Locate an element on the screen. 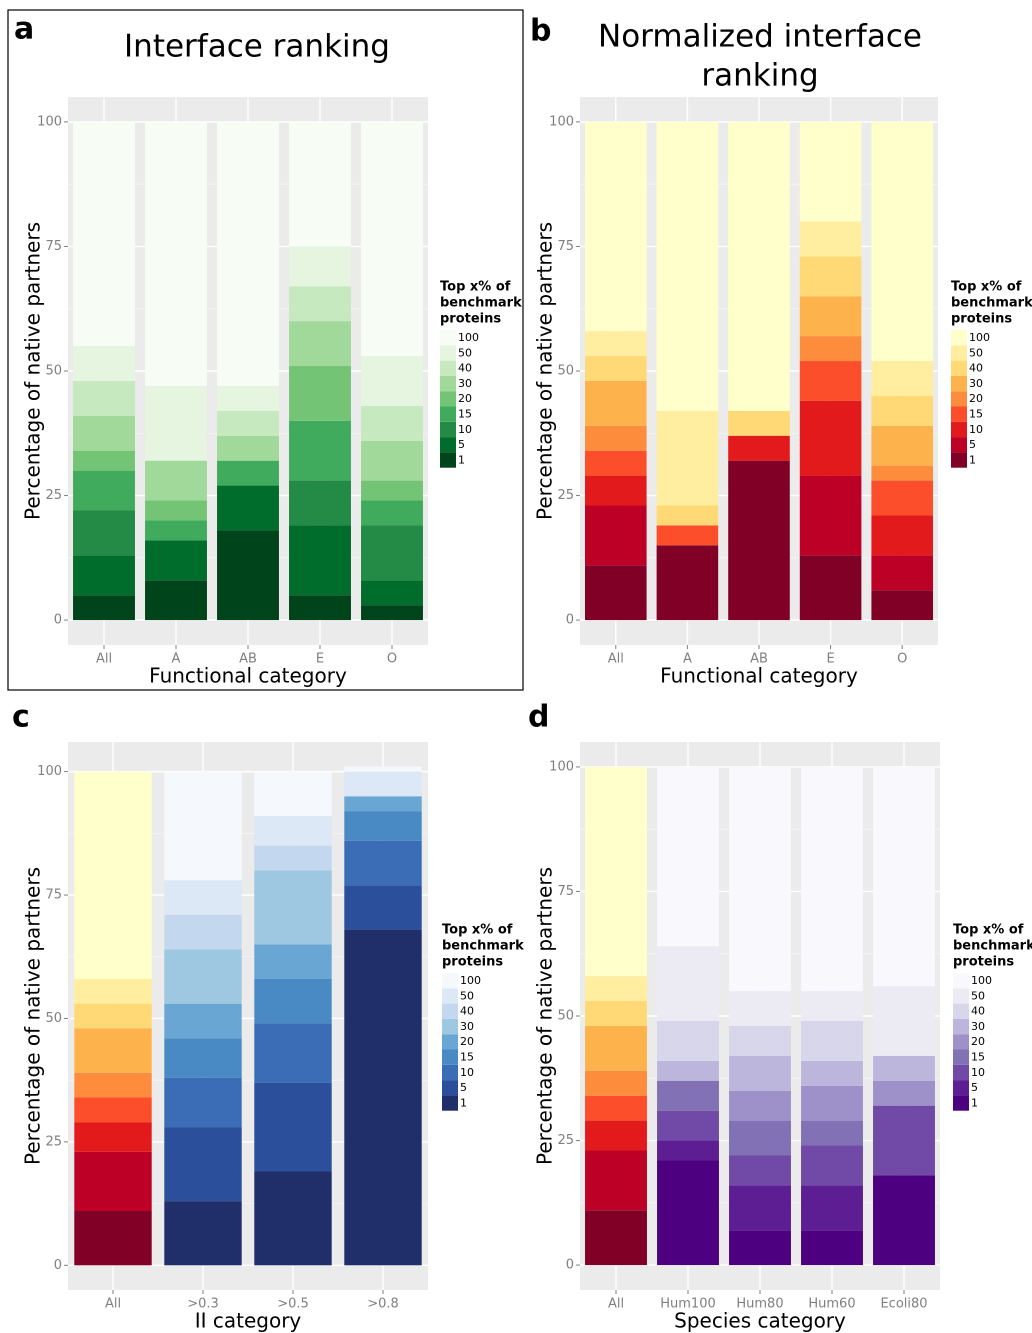  legend-label: 30 is located at coordinates (467, 1026).